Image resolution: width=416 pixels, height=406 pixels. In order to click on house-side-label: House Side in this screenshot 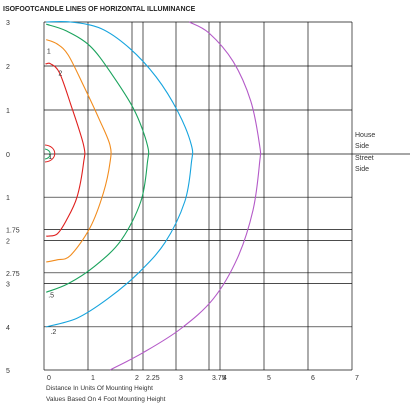, I will do `click(366, 141)`.